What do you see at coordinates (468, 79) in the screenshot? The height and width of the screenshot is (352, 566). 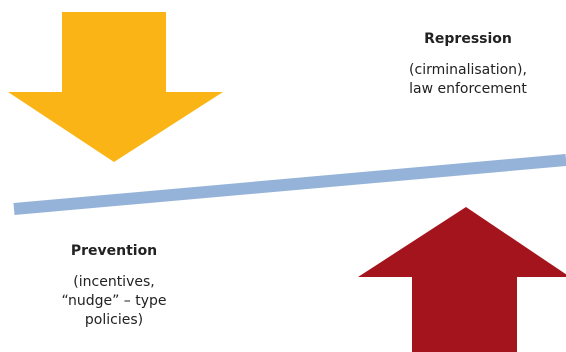 I see `repression-description: (cirminalisation), law enforcement` at bounding box center [468, 79].